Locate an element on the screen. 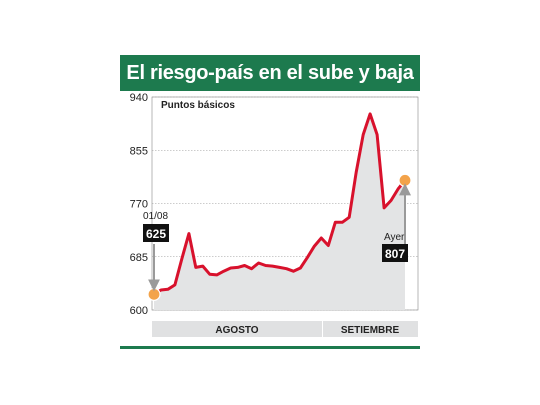 This screenshot has height=405, width=540. y-tick-label: 685 is located at coordinates (139, 258).